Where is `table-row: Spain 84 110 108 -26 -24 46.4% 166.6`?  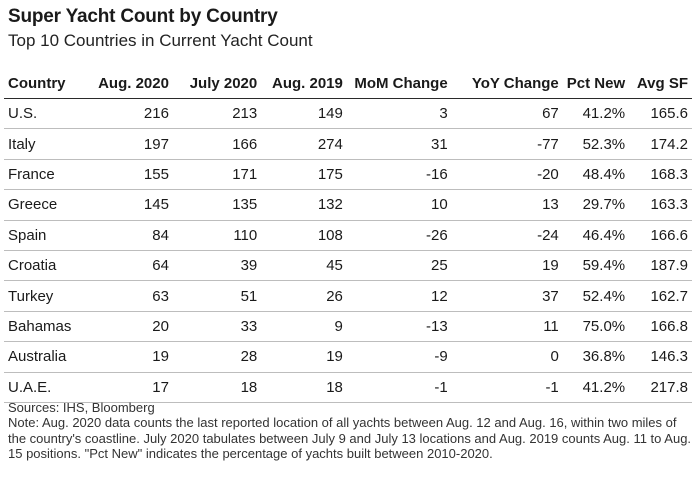
table-row: Spain 84 110 108 -26 -24 46.4% 166.6 is located at coordinates (348, 235).